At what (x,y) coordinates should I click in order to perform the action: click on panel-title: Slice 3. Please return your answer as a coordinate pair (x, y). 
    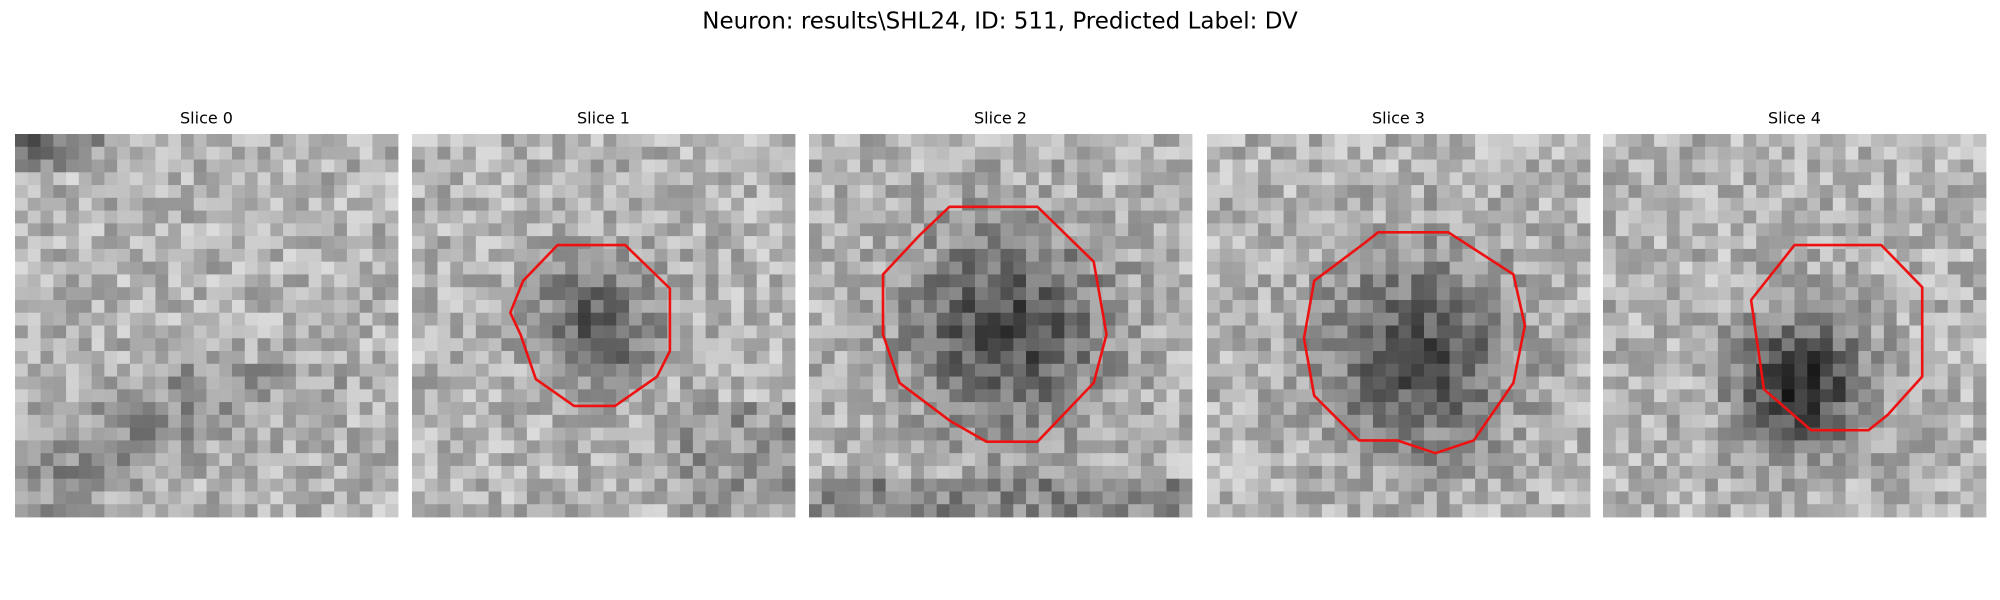
    Looking at the image, I should click on (1398, 118).